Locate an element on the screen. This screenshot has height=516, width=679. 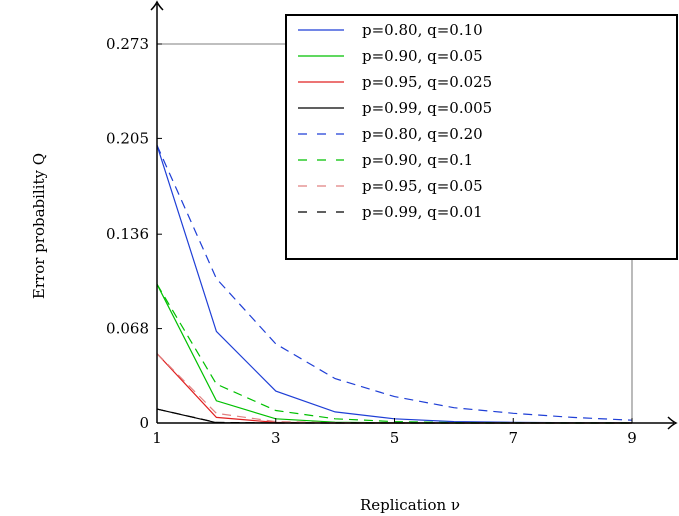
y-tick-label-2: 0.068 is located at coordinates (127, 329).